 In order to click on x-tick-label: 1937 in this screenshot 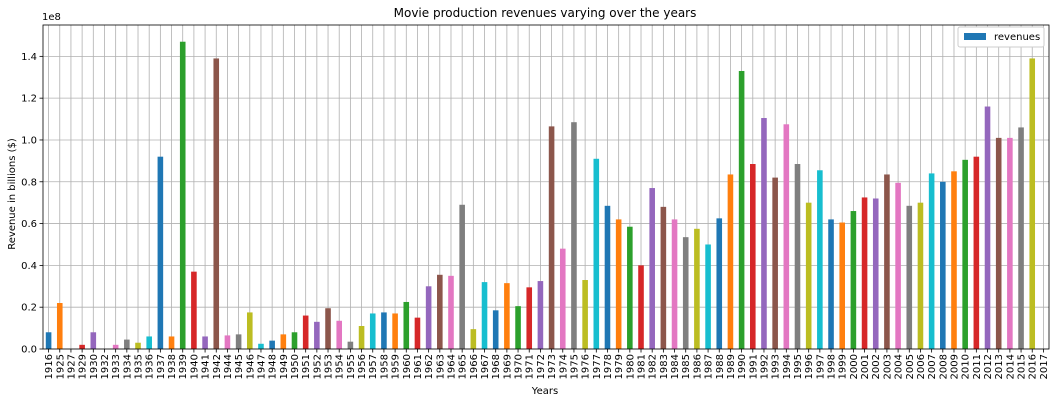, I will do `click(161, 366)`.